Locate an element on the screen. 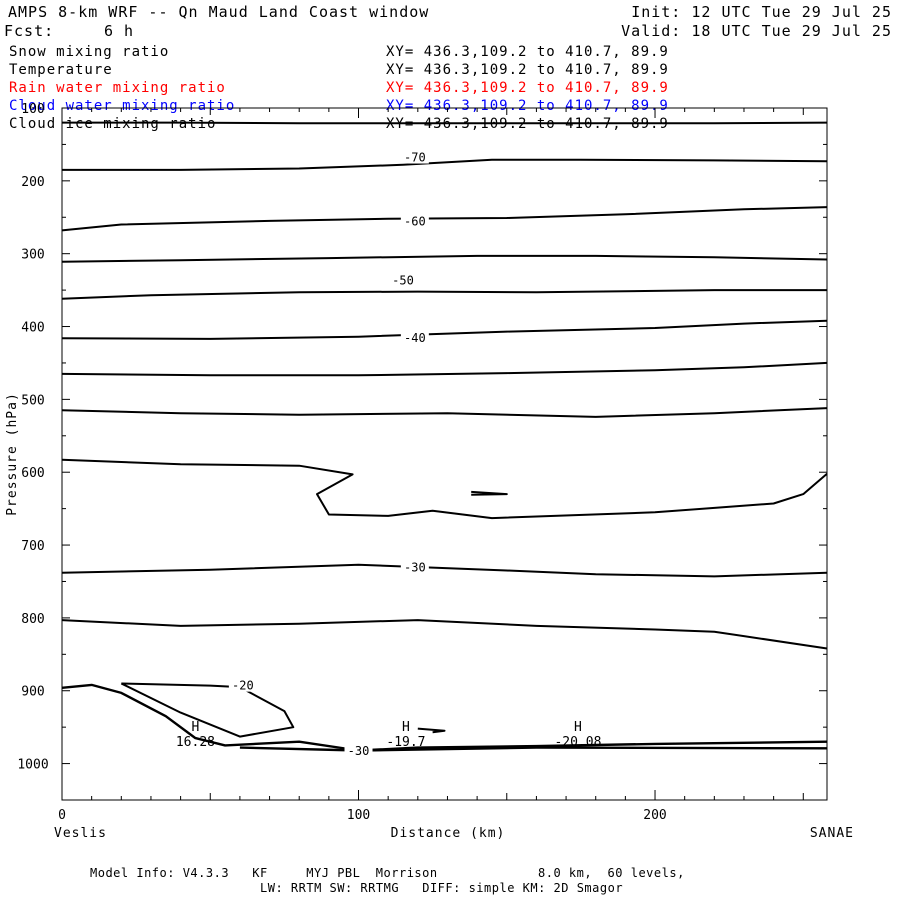  y-tick-label: 800 is located at coordinates (32, 619).